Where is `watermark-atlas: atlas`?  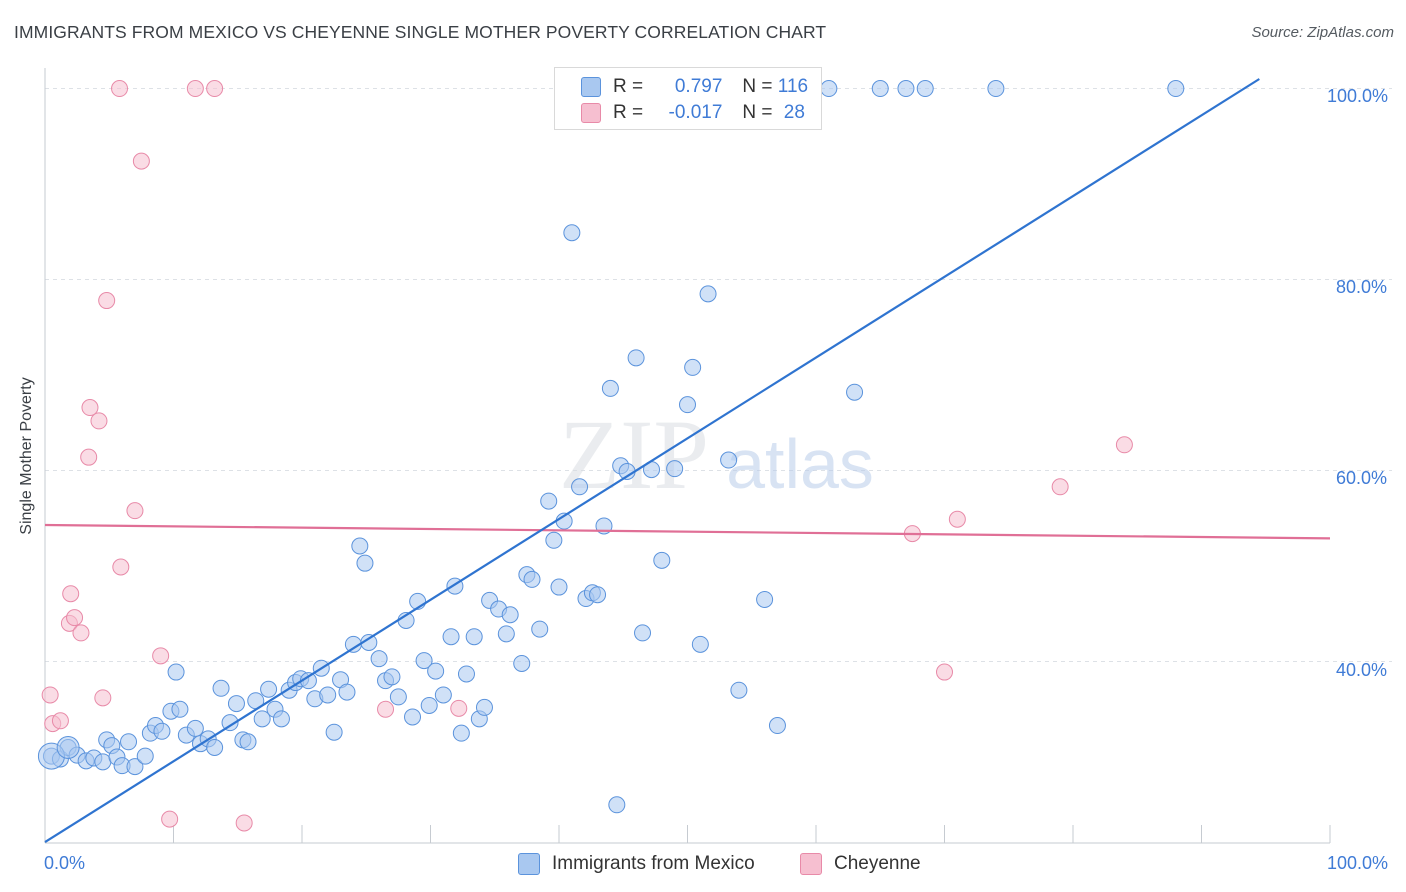
watermark-atlas: atlas is located at coordinates (800, 464).